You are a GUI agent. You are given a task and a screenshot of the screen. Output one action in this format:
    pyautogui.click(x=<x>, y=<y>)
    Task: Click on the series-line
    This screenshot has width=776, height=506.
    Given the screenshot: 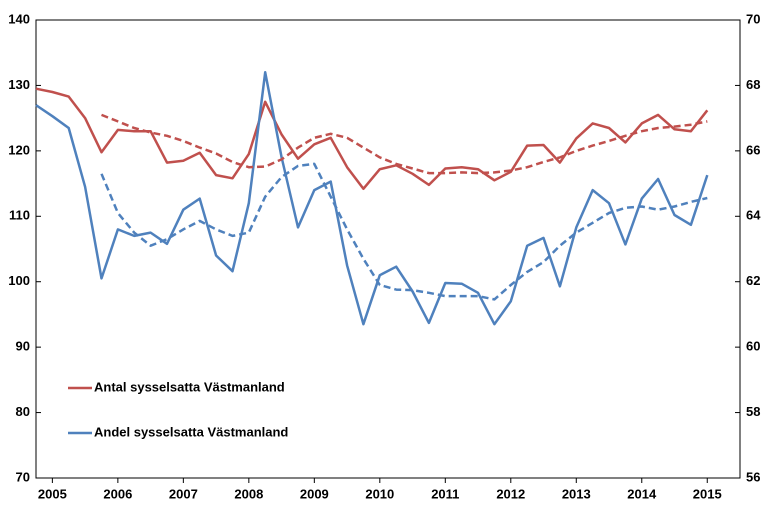 What is the action you would take?
    pyautogui.click(x=404, y=144)
    